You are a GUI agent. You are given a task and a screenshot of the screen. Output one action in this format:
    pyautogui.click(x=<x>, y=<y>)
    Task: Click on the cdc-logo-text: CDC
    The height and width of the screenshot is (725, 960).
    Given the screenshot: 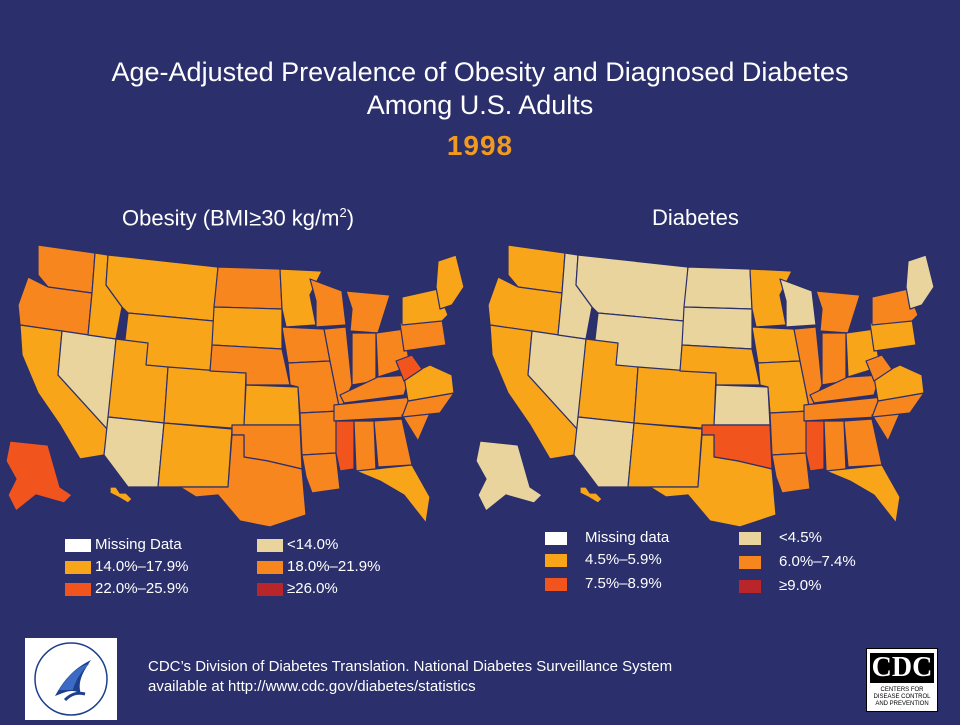 What is the action you would take?
    pyautogui.click(x=902, y=667)
    